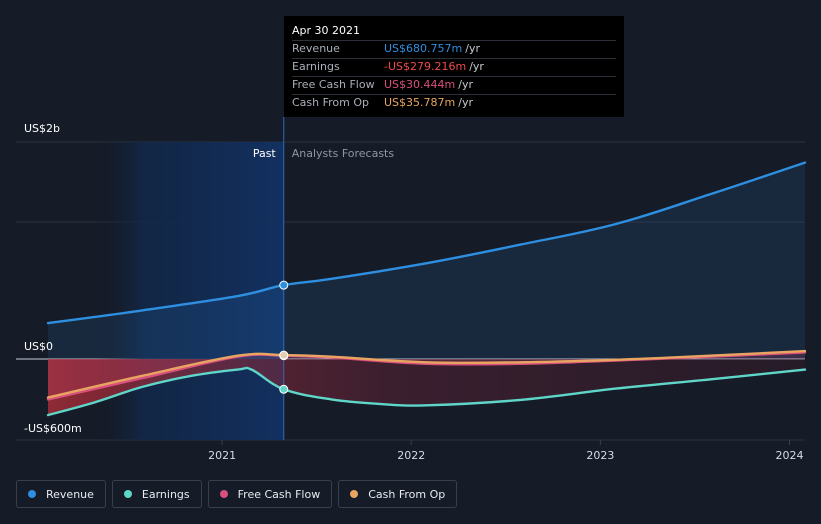 This screenshot has width=821, height=524. I want to click on legend-item-earnings: Earnings, so click(156, 494).